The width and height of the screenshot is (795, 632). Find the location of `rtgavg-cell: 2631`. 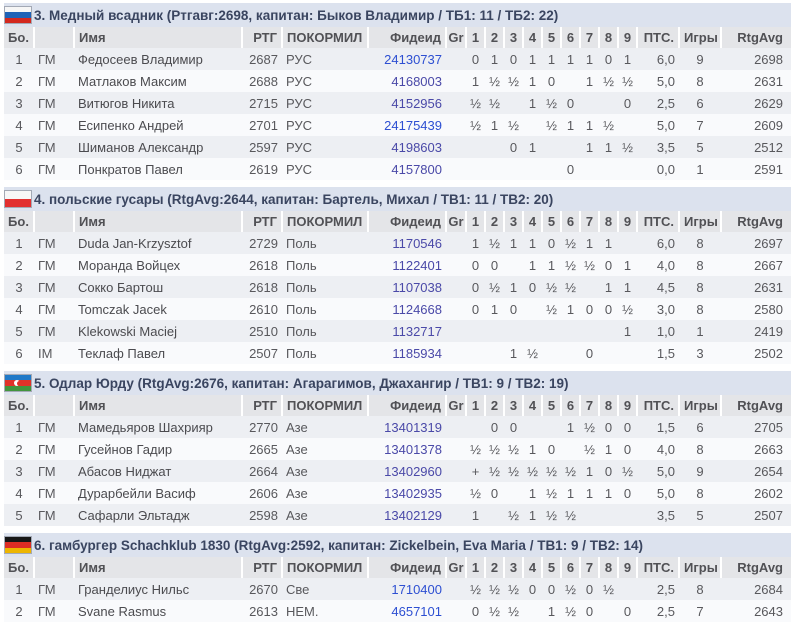

rtgavg-cell: 2631 is located at coordinates (768, 287).